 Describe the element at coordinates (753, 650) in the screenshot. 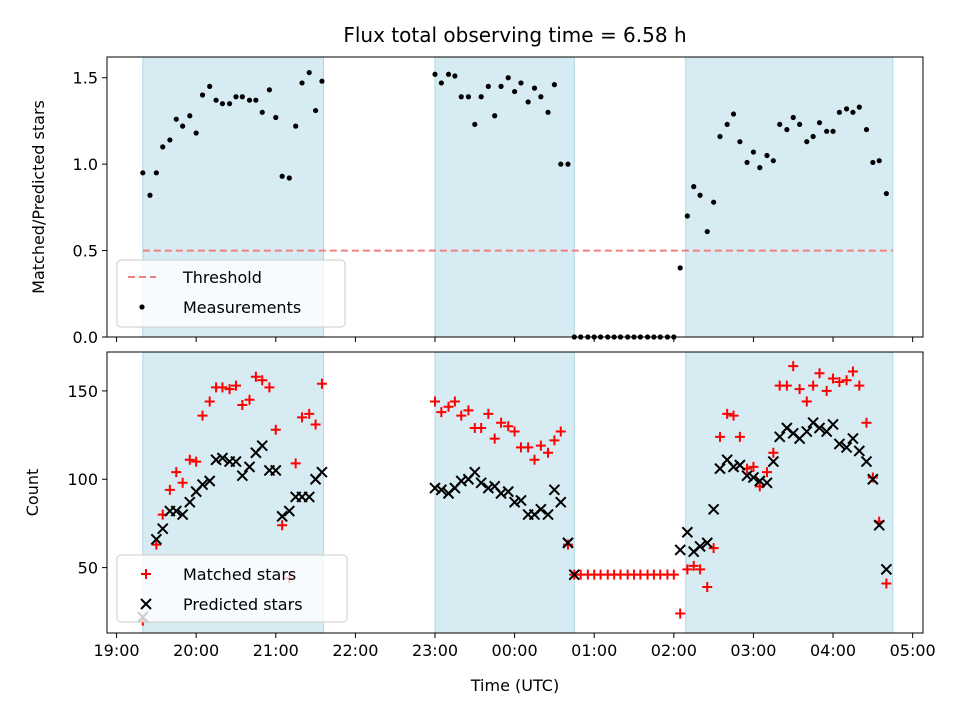

I see `x-tick-label: 03:00` at that location.